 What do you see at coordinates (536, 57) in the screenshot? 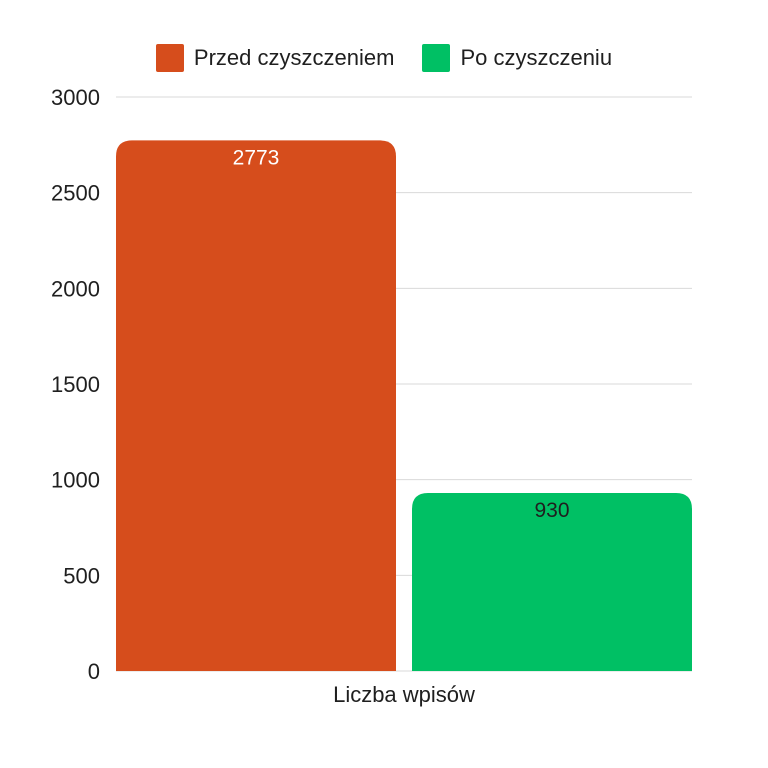
I see `legend-label-after: Po czyszczeniu` at bounding box center [536, 57].